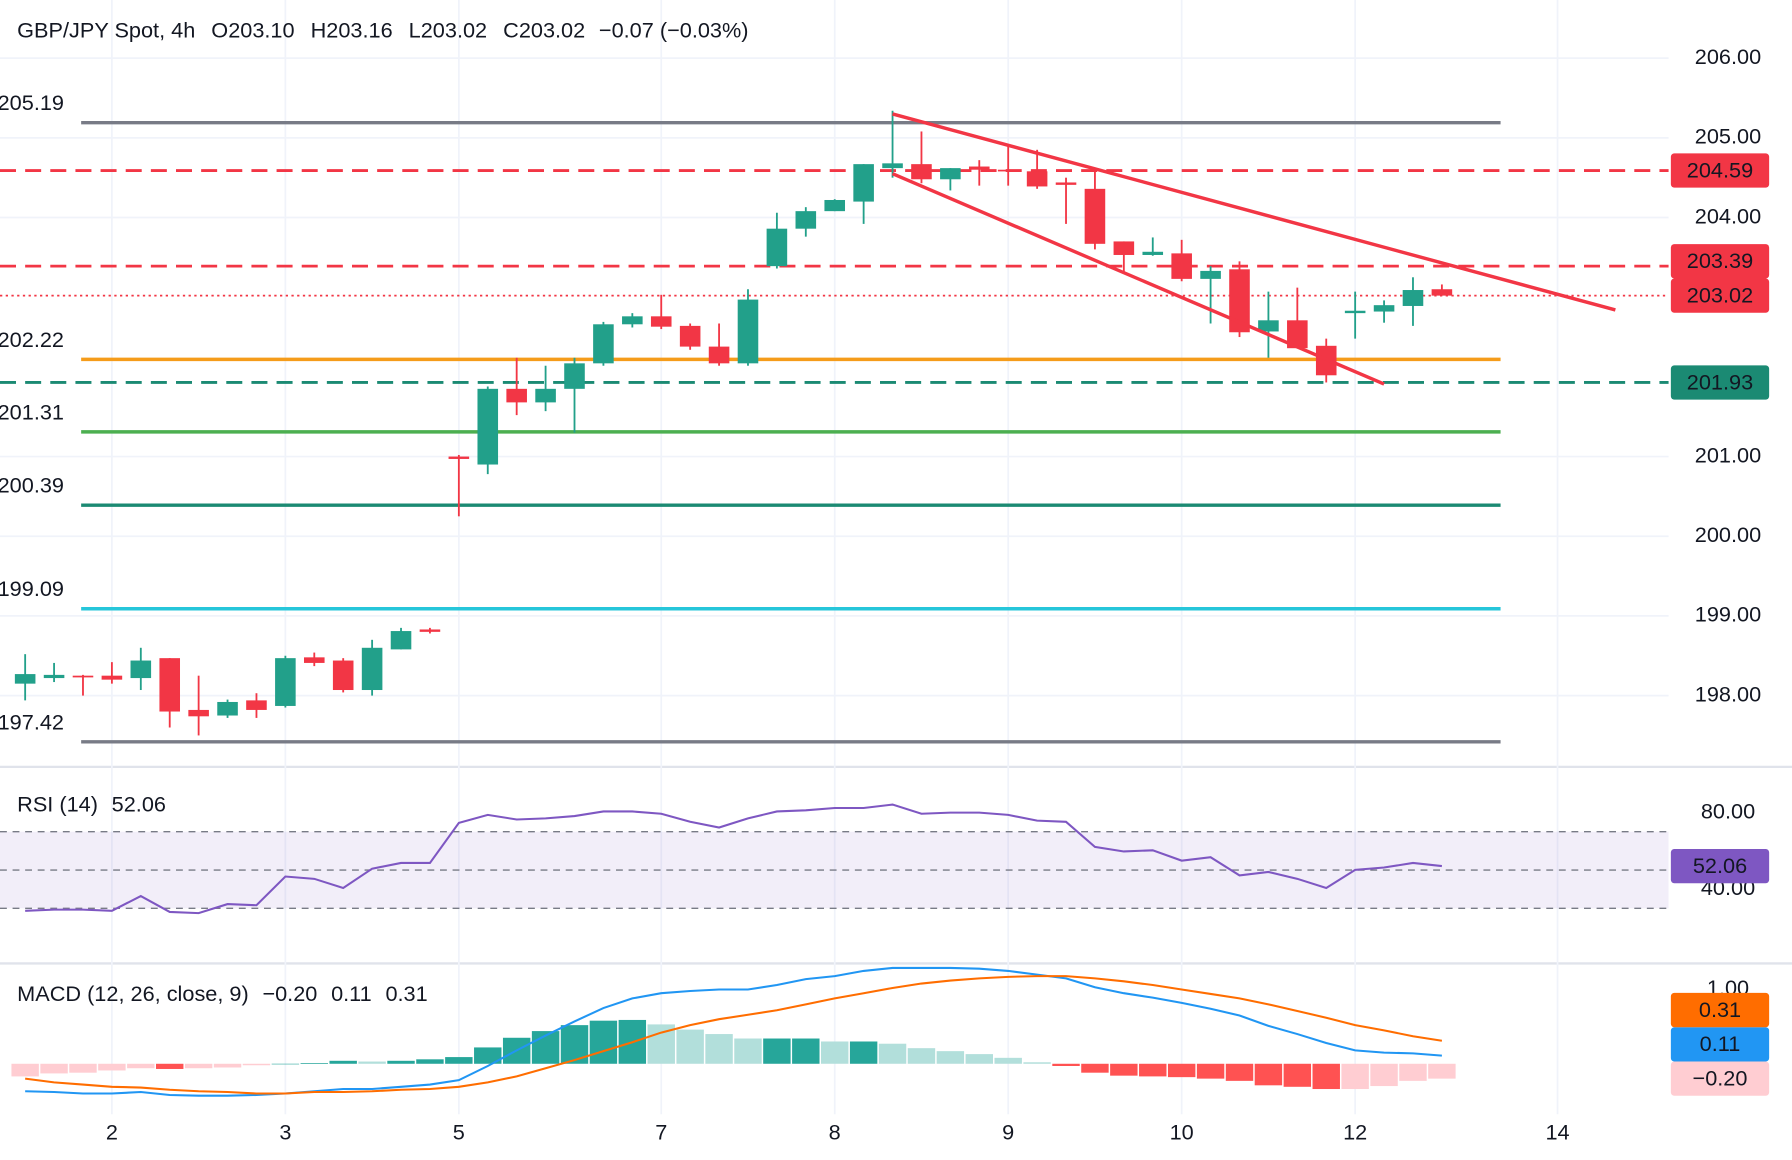  What do you see at coordinates (289, 993) in the screenshot?
I see `macd-histogram-value: −0.20` at bounding box center [289, 993].